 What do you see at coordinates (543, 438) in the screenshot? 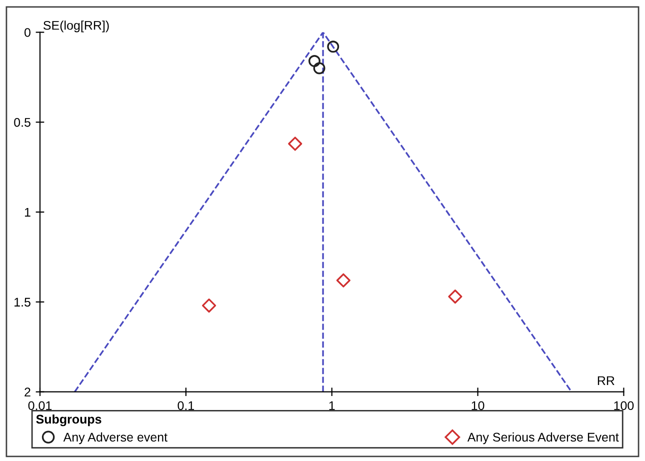
I see `legend-label: Any Serious Adverse Event` at bounding box center [543, 438].